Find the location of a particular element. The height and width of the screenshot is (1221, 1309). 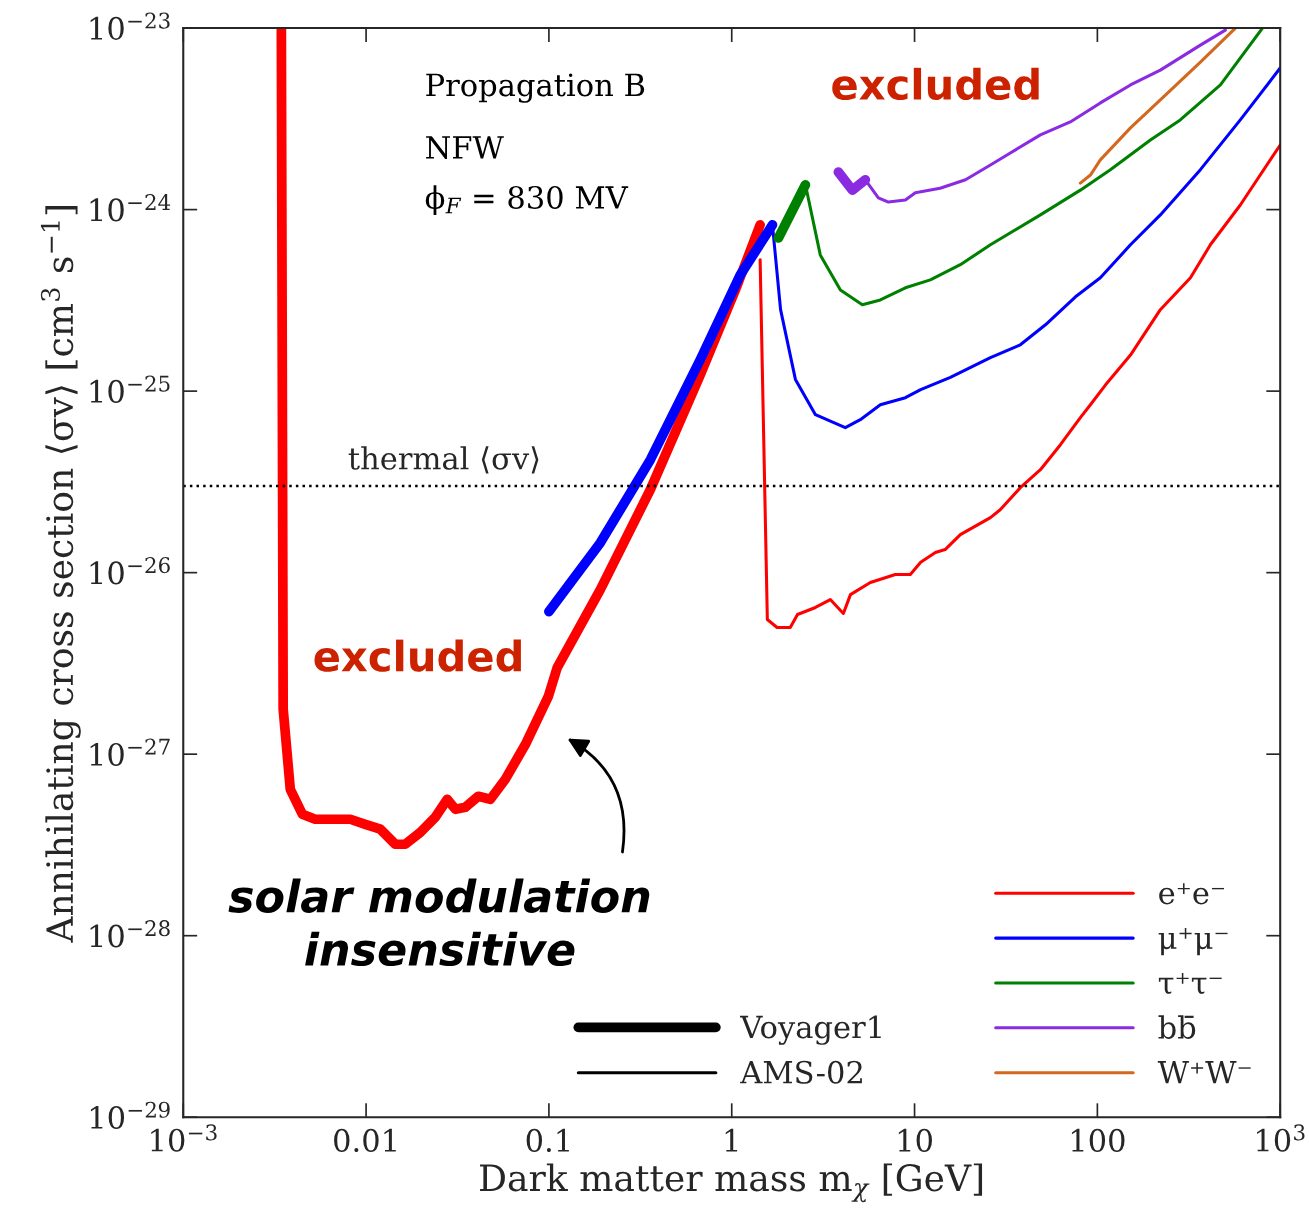

annotation: solar modulation insensitive is located at coordinates (439, 922).